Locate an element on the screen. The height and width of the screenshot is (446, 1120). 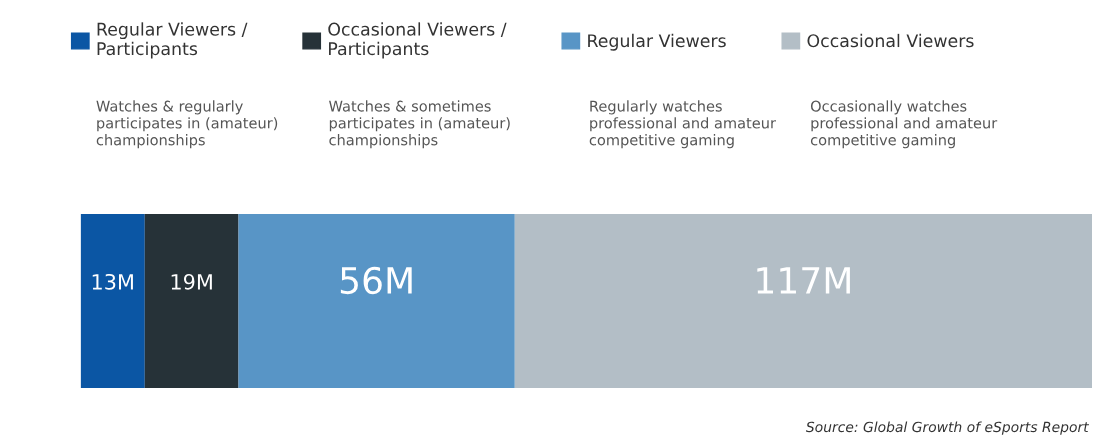
legend-label: Occasional Viewers is located at coordinates (890, 40).